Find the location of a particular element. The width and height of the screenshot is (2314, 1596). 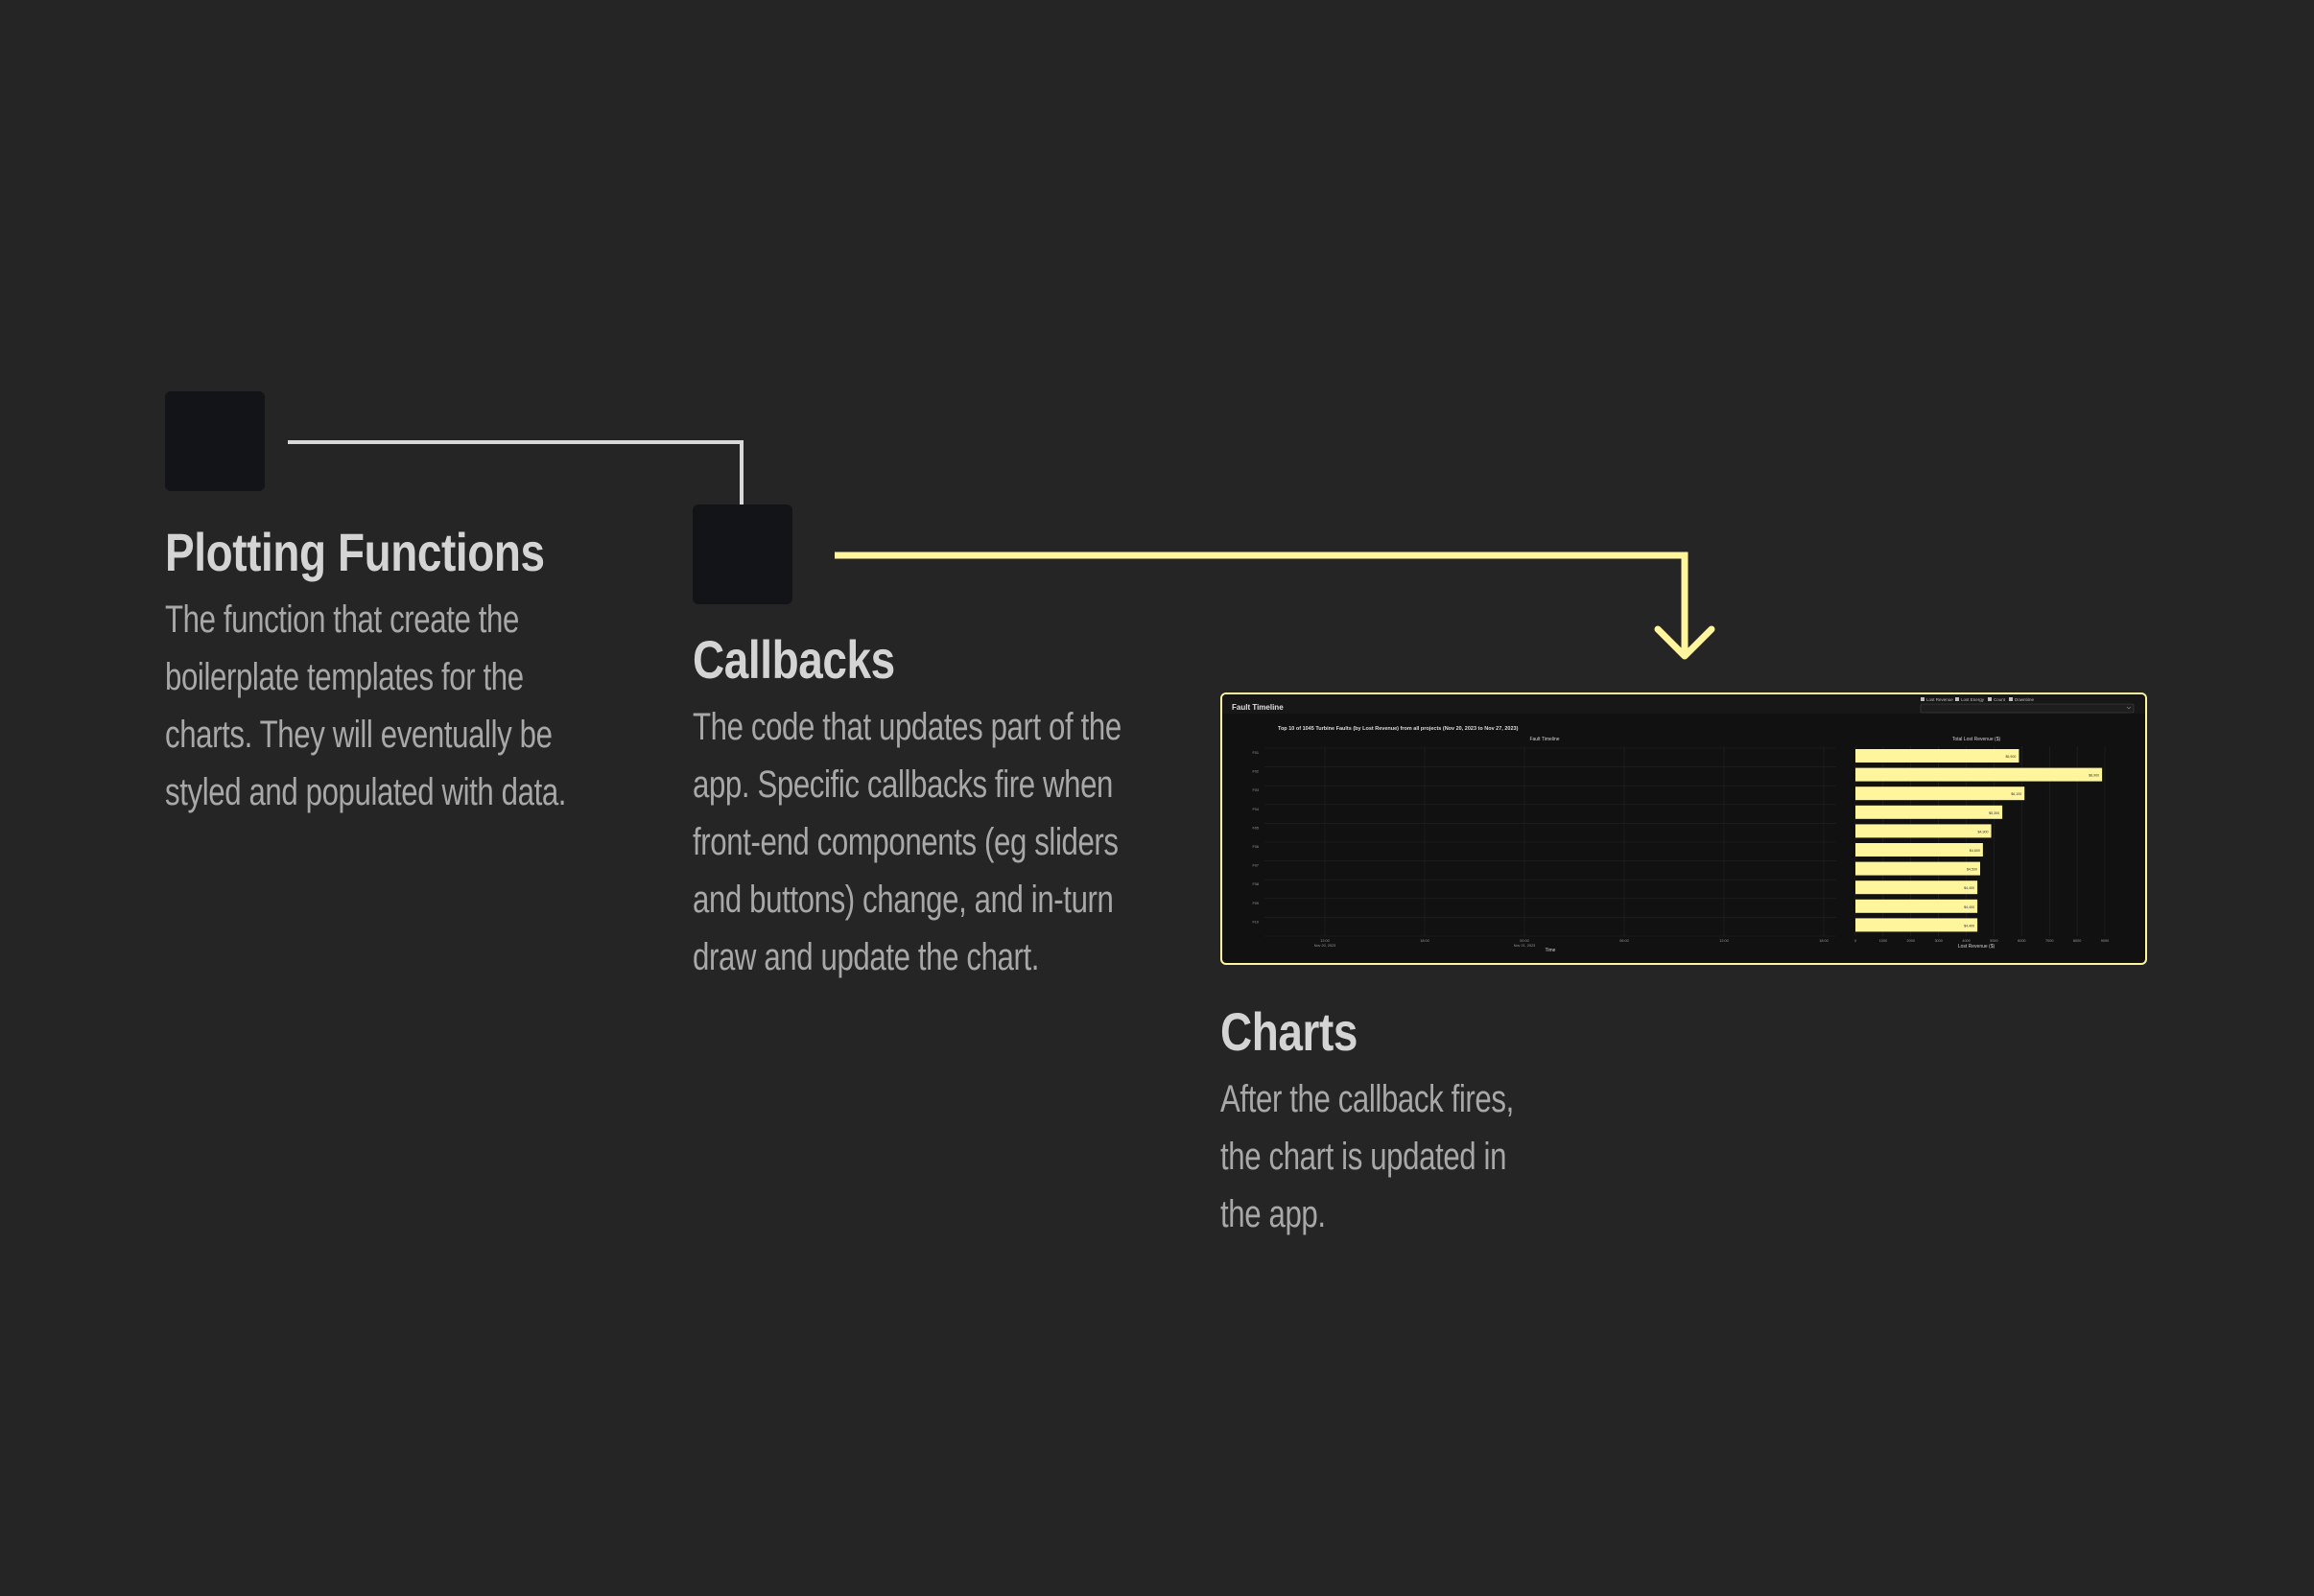

right-x-tick-label: 5000 is located at coordinates (1993, 941).